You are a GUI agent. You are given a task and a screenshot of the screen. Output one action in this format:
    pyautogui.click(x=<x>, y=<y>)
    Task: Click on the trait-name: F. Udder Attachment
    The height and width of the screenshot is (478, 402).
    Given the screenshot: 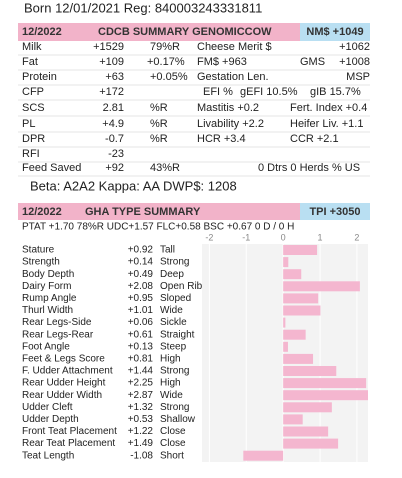 What is the action you would take?
    pyautogui.click(x=67, y=371)
    